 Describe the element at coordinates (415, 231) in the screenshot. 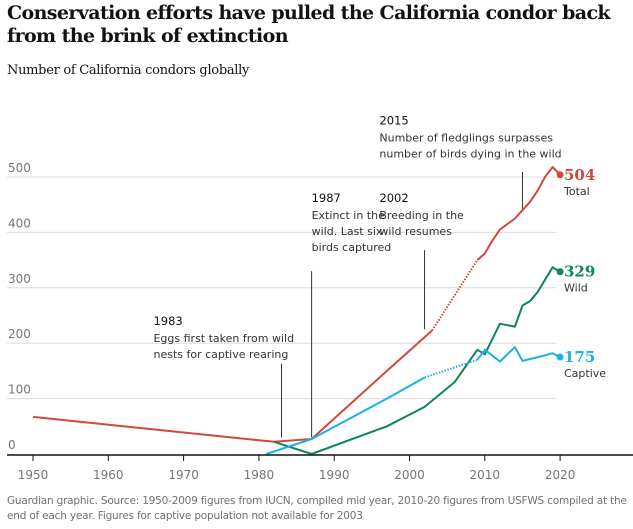

I see `annotation-text-line: wild resumes` at that location.